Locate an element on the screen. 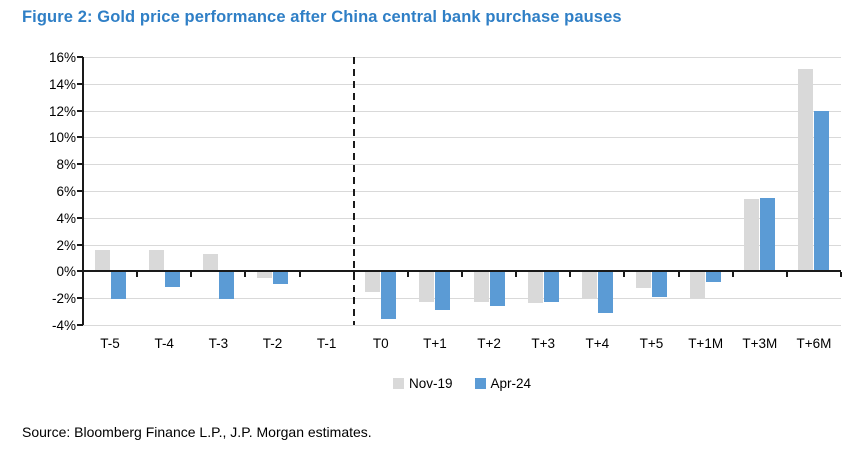 This screenshot has width=865, height=458. bar-nov19-t+4 is located at coordinates (589, 285).